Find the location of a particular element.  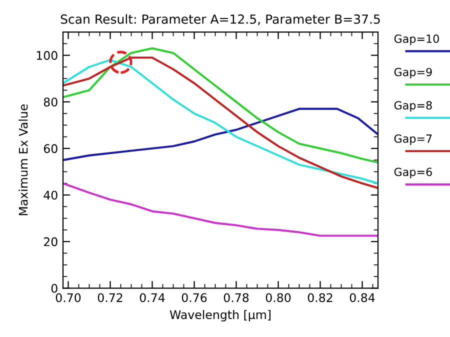

x-tick-label: 0.84 is located at coordinates (362, 297).